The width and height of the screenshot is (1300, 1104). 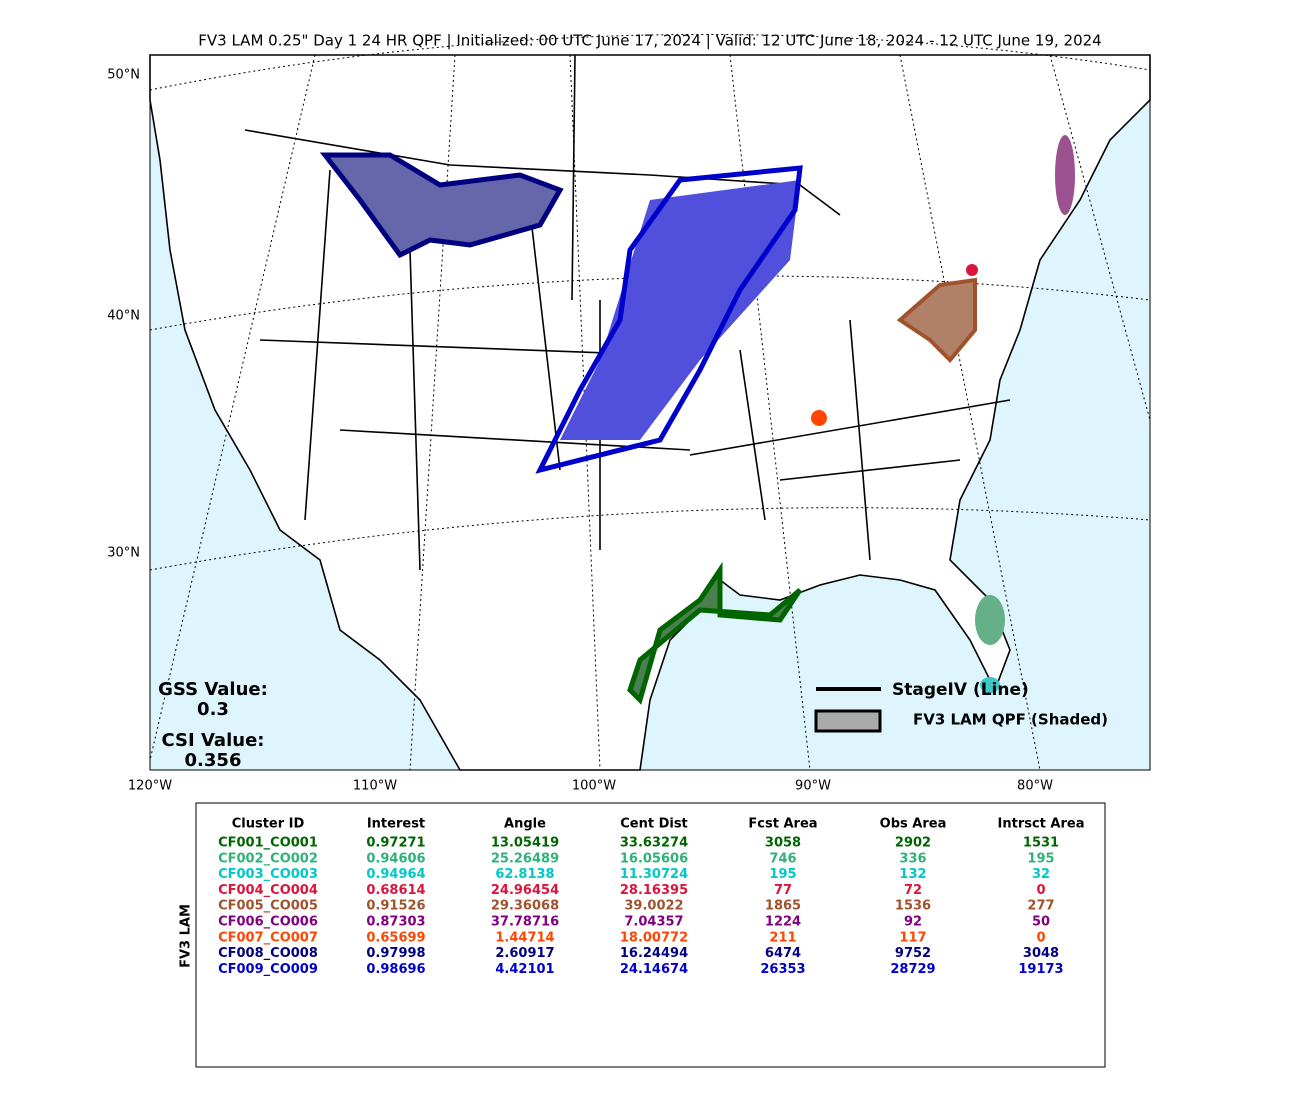 I want to click on table-cell: 24.96454, so click(x=525, y=890).